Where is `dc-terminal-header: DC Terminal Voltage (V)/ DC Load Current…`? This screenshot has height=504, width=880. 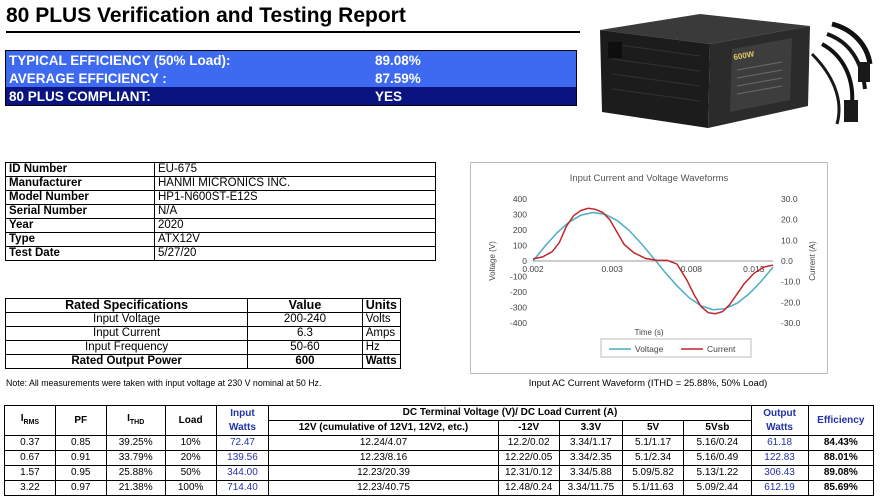
dc-terminal-header: DC Terminal Voltage (V)/ DC Load Current… is located at coordinates (510, 413).